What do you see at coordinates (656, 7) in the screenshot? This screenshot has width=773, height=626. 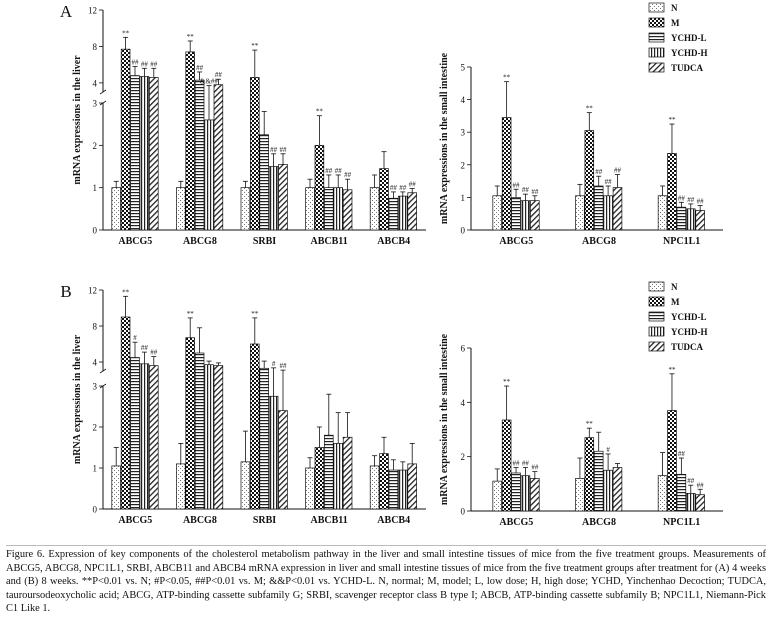 I see `legend-swatch-A-n` at bounding box center [656, 7].